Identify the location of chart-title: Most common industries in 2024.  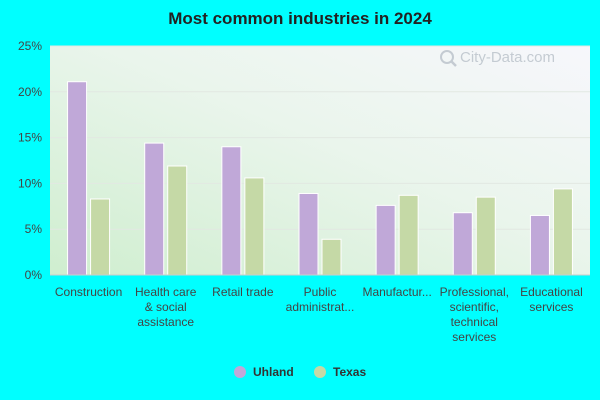
(300, 18).